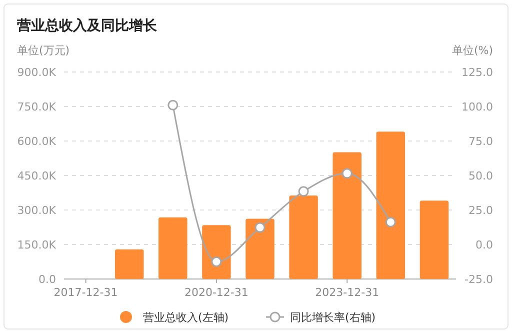 This screenshot has width=512, height=331. What do you see at coordinates (37, 245) in the screenshot?
I see `y-tick-label: 150.0K` at bounding box center [37, 245].